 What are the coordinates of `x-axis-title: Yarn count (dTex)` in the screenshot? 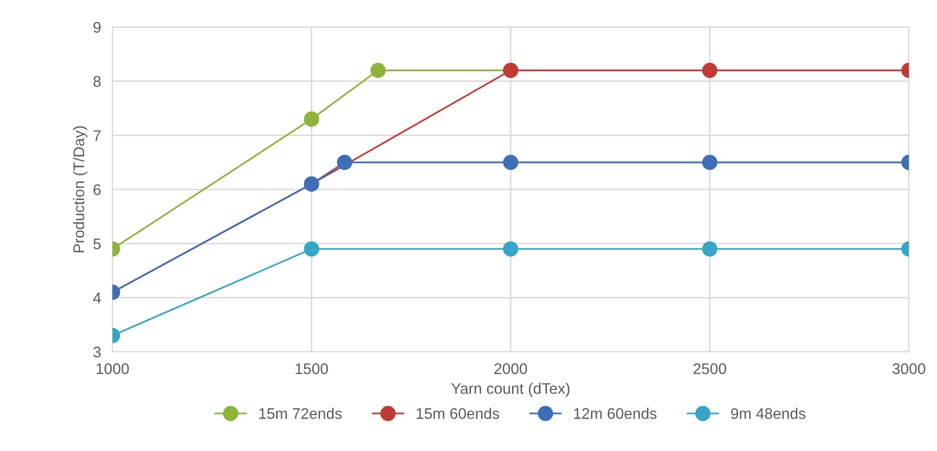 It's located at (510, 389).